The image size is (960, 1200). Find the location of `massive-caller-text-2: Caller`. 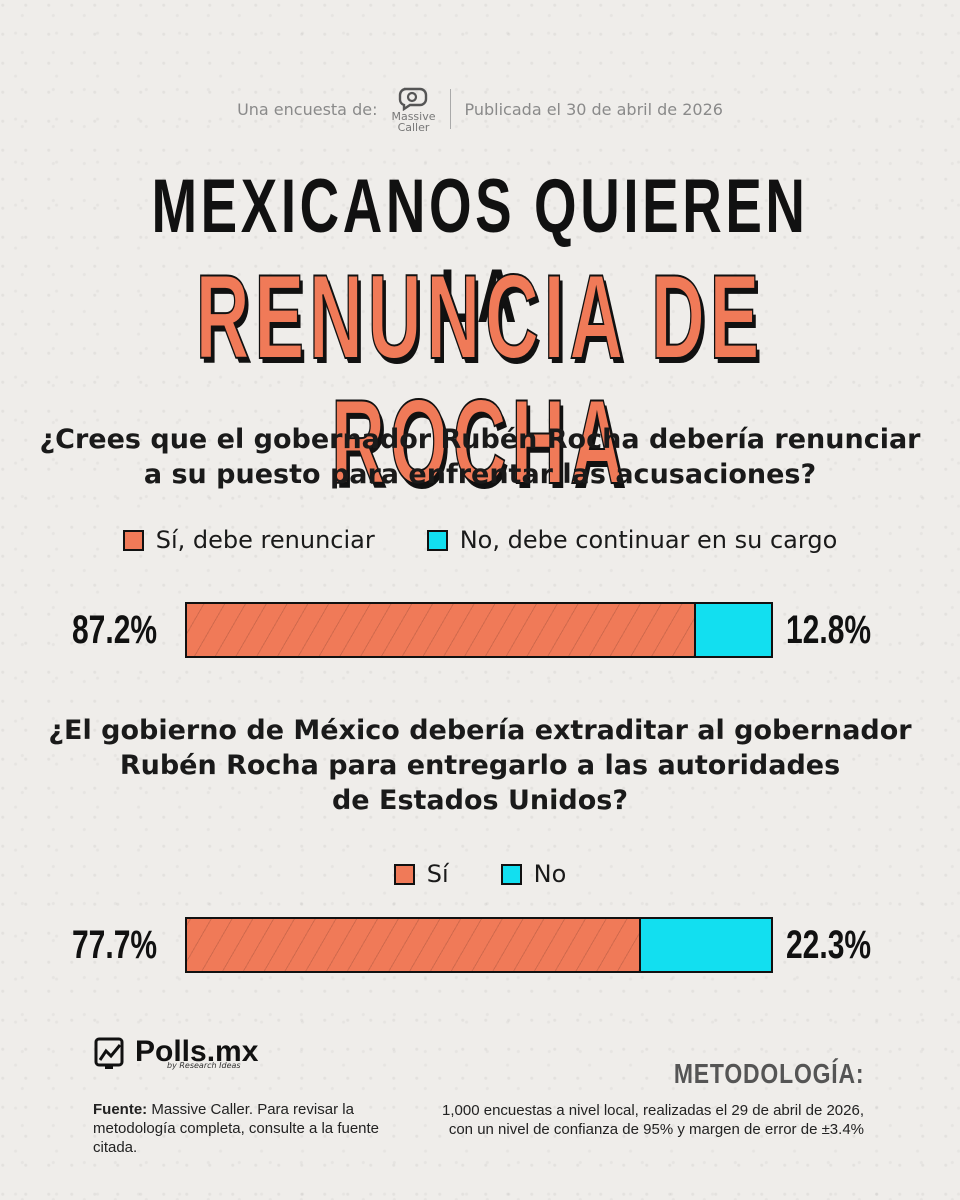

massive-caller-text-2: Caller is located at coordinates (413, 127).